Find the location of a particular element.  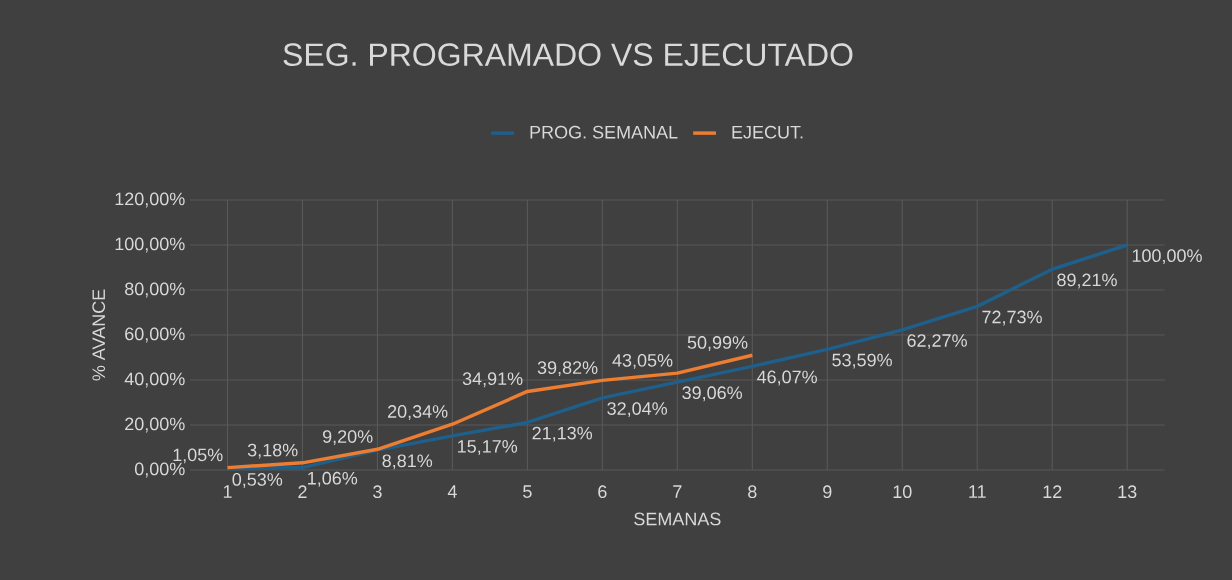

data-label: 32,04% is located at coordinates (637, 410).